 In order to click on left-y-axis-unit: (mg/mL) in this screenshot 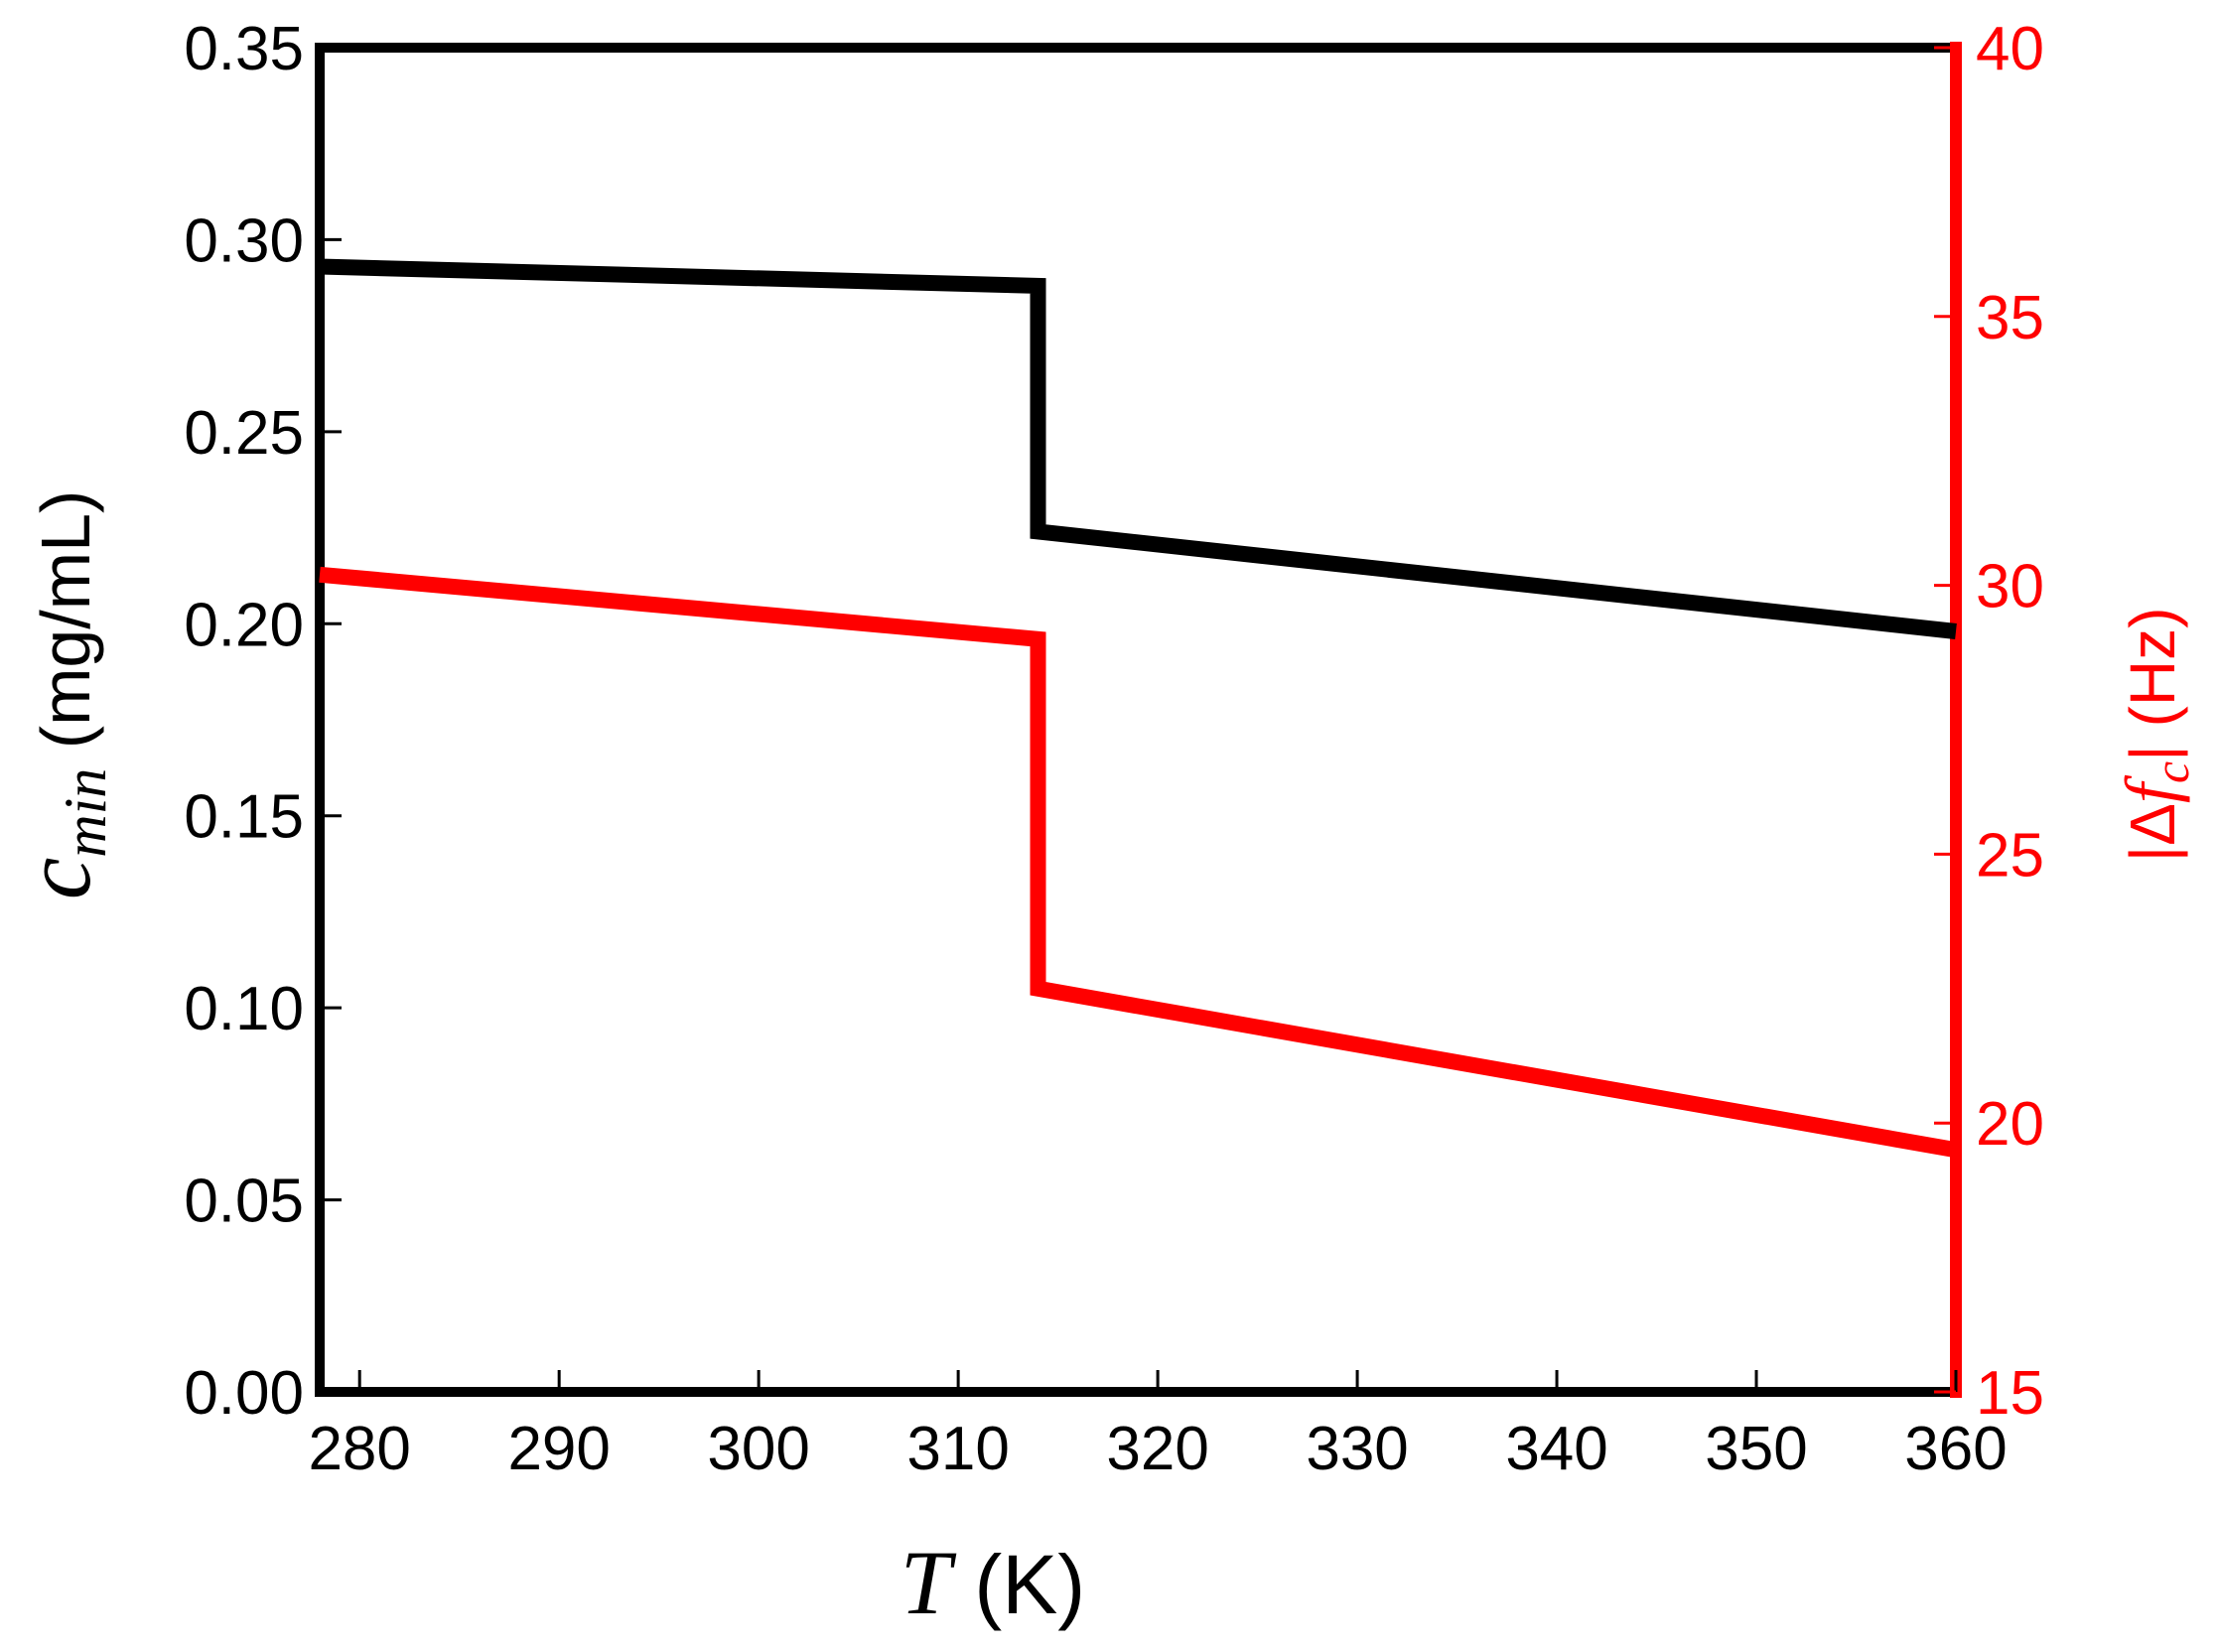, I will do `click(65, 629)`.